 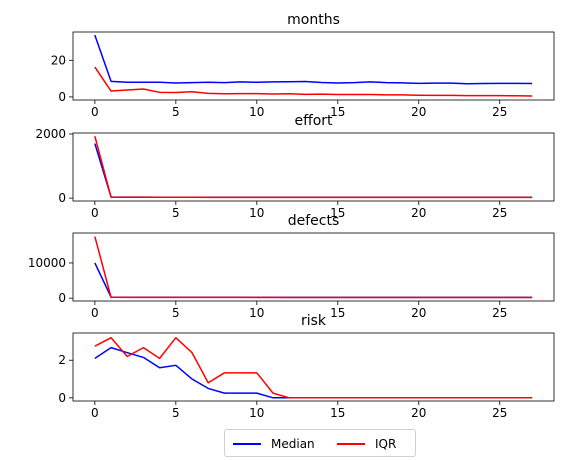 I want to click on legend-swatch-iqr, so click(x=351, y=444).